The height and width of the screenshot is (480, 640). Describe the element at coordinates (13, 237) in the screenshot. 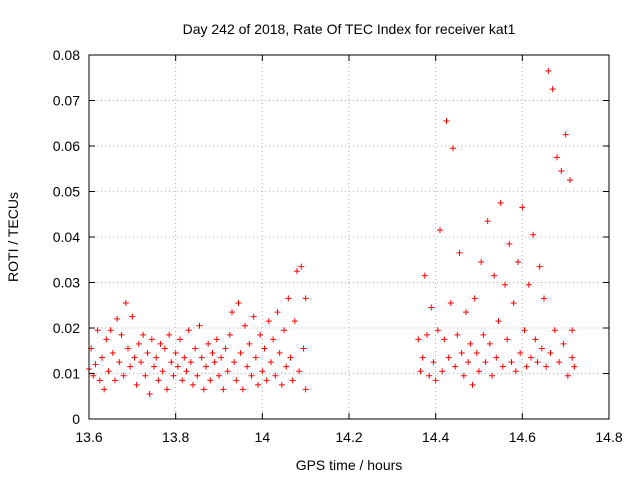

I see `y-axis-label: ROTI / TECUs` at that location.